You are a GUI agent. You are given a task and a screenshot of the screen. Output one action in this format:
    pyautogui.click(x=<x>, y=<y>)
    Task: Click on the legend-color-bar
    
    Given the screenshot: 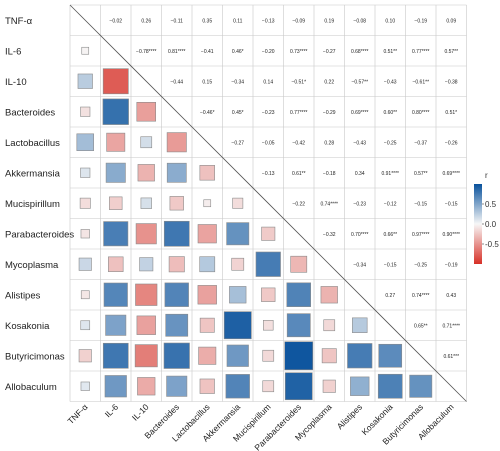 What is the action you would take?
    pyautogui.click(x=478, y=224)
    